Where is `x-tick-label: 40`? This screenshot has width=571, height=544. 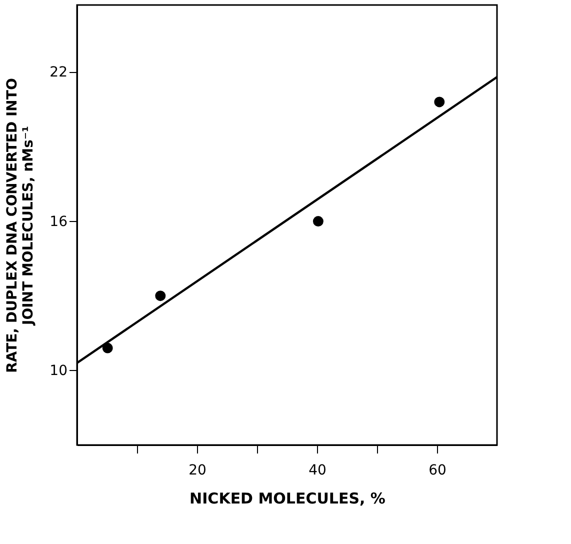 x-tick-label: 40 is located at coordinates (317, 470).